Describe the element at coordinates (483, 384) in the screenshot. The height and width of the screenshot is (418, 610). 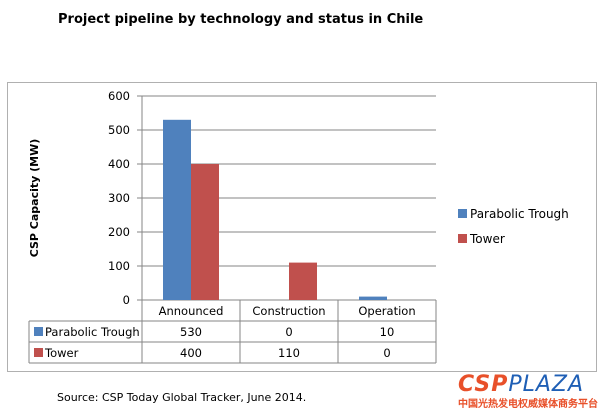
I see `logo-part1: CSP` at that location.